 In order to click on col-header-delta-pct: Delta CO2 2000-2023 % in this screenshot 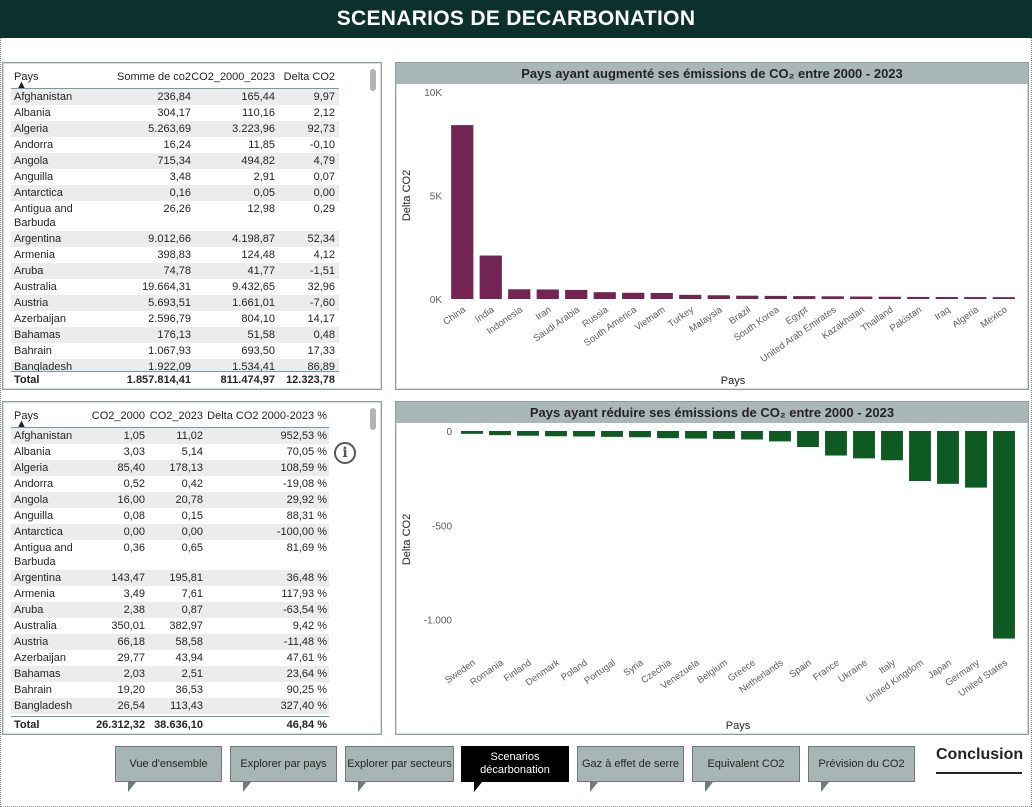, I will do `click(267, 416)`.